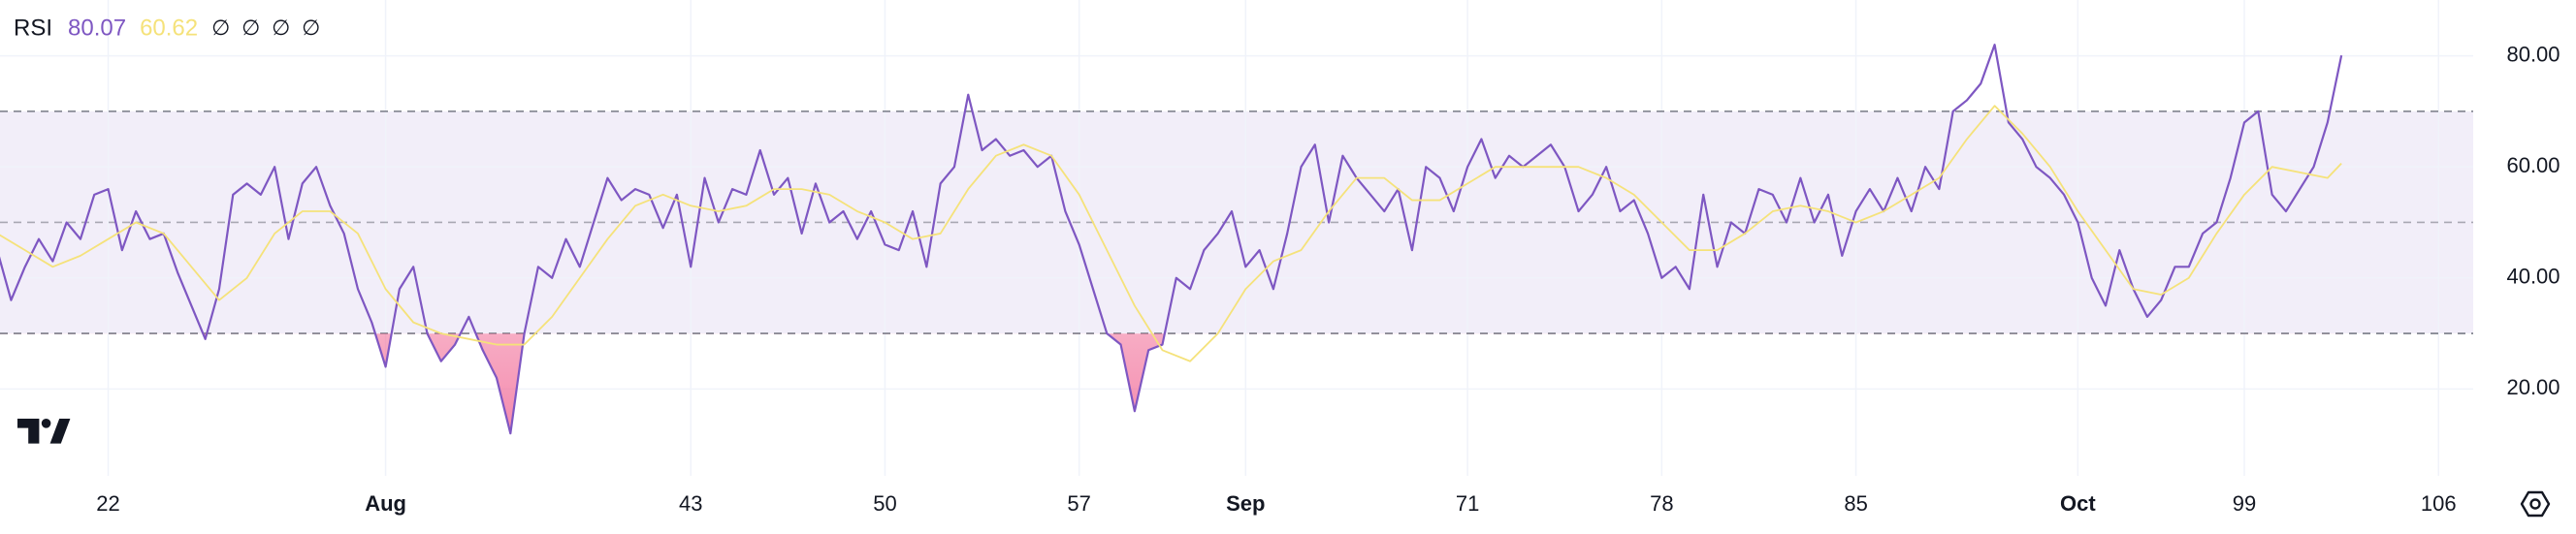 The width and height of the screenshot is (2576, 534). What do you see at coordinates (2533, 165) in the screenshot?
I see `y-tick-label: 60.00` at bounding box center [2533, 165].